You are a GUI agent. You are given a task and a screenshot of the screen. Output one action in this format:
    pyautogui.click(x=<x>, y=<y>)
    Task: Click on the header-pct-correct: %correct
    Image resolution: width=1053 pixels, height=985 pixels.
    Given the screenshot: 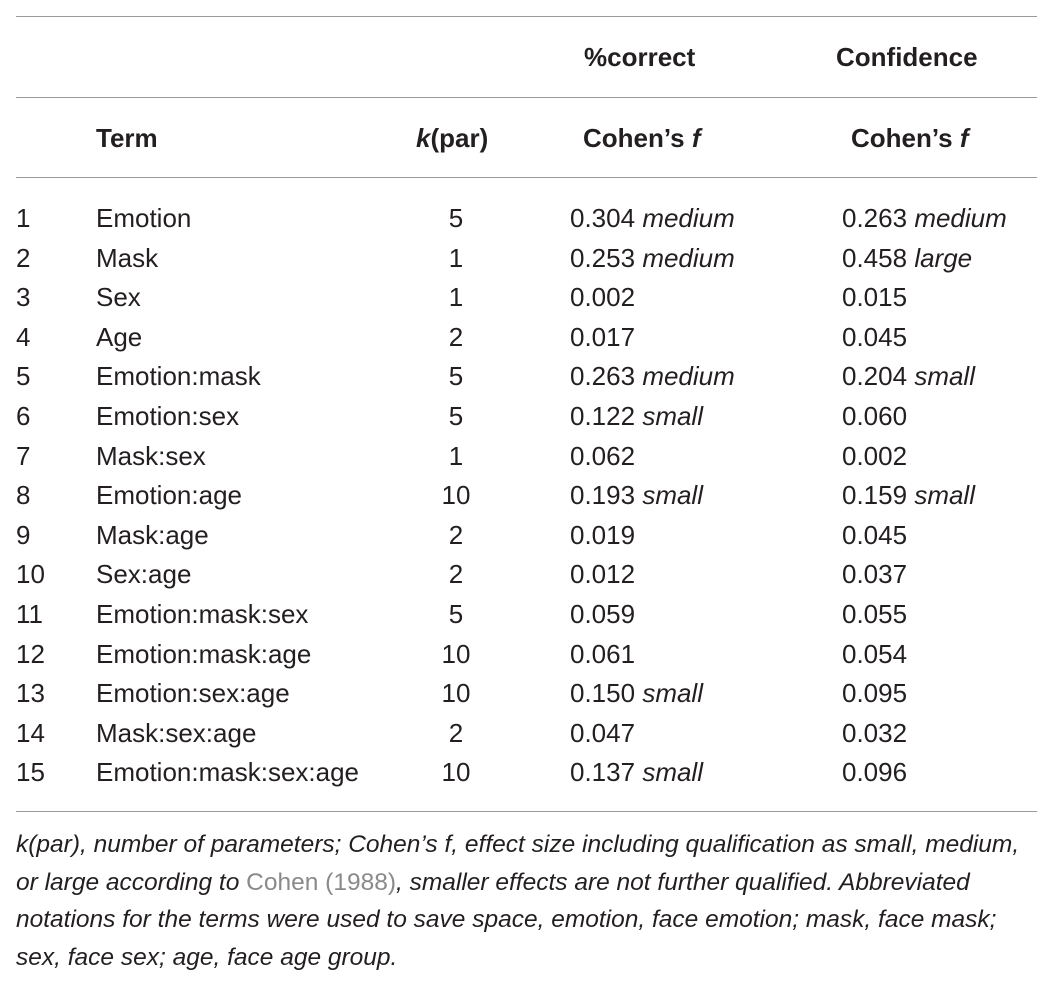 What is the action you would take?
    pyautogui.click(x=640, y=57)
    